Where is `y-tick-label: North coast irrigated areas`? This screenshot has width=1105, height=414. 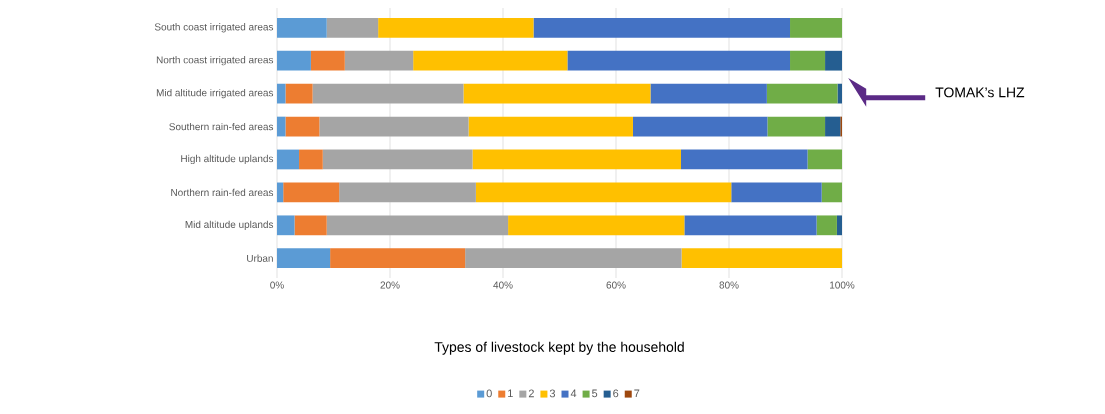 y-tick-label: North coast irrigated areas is located at coordinates (215, 61).